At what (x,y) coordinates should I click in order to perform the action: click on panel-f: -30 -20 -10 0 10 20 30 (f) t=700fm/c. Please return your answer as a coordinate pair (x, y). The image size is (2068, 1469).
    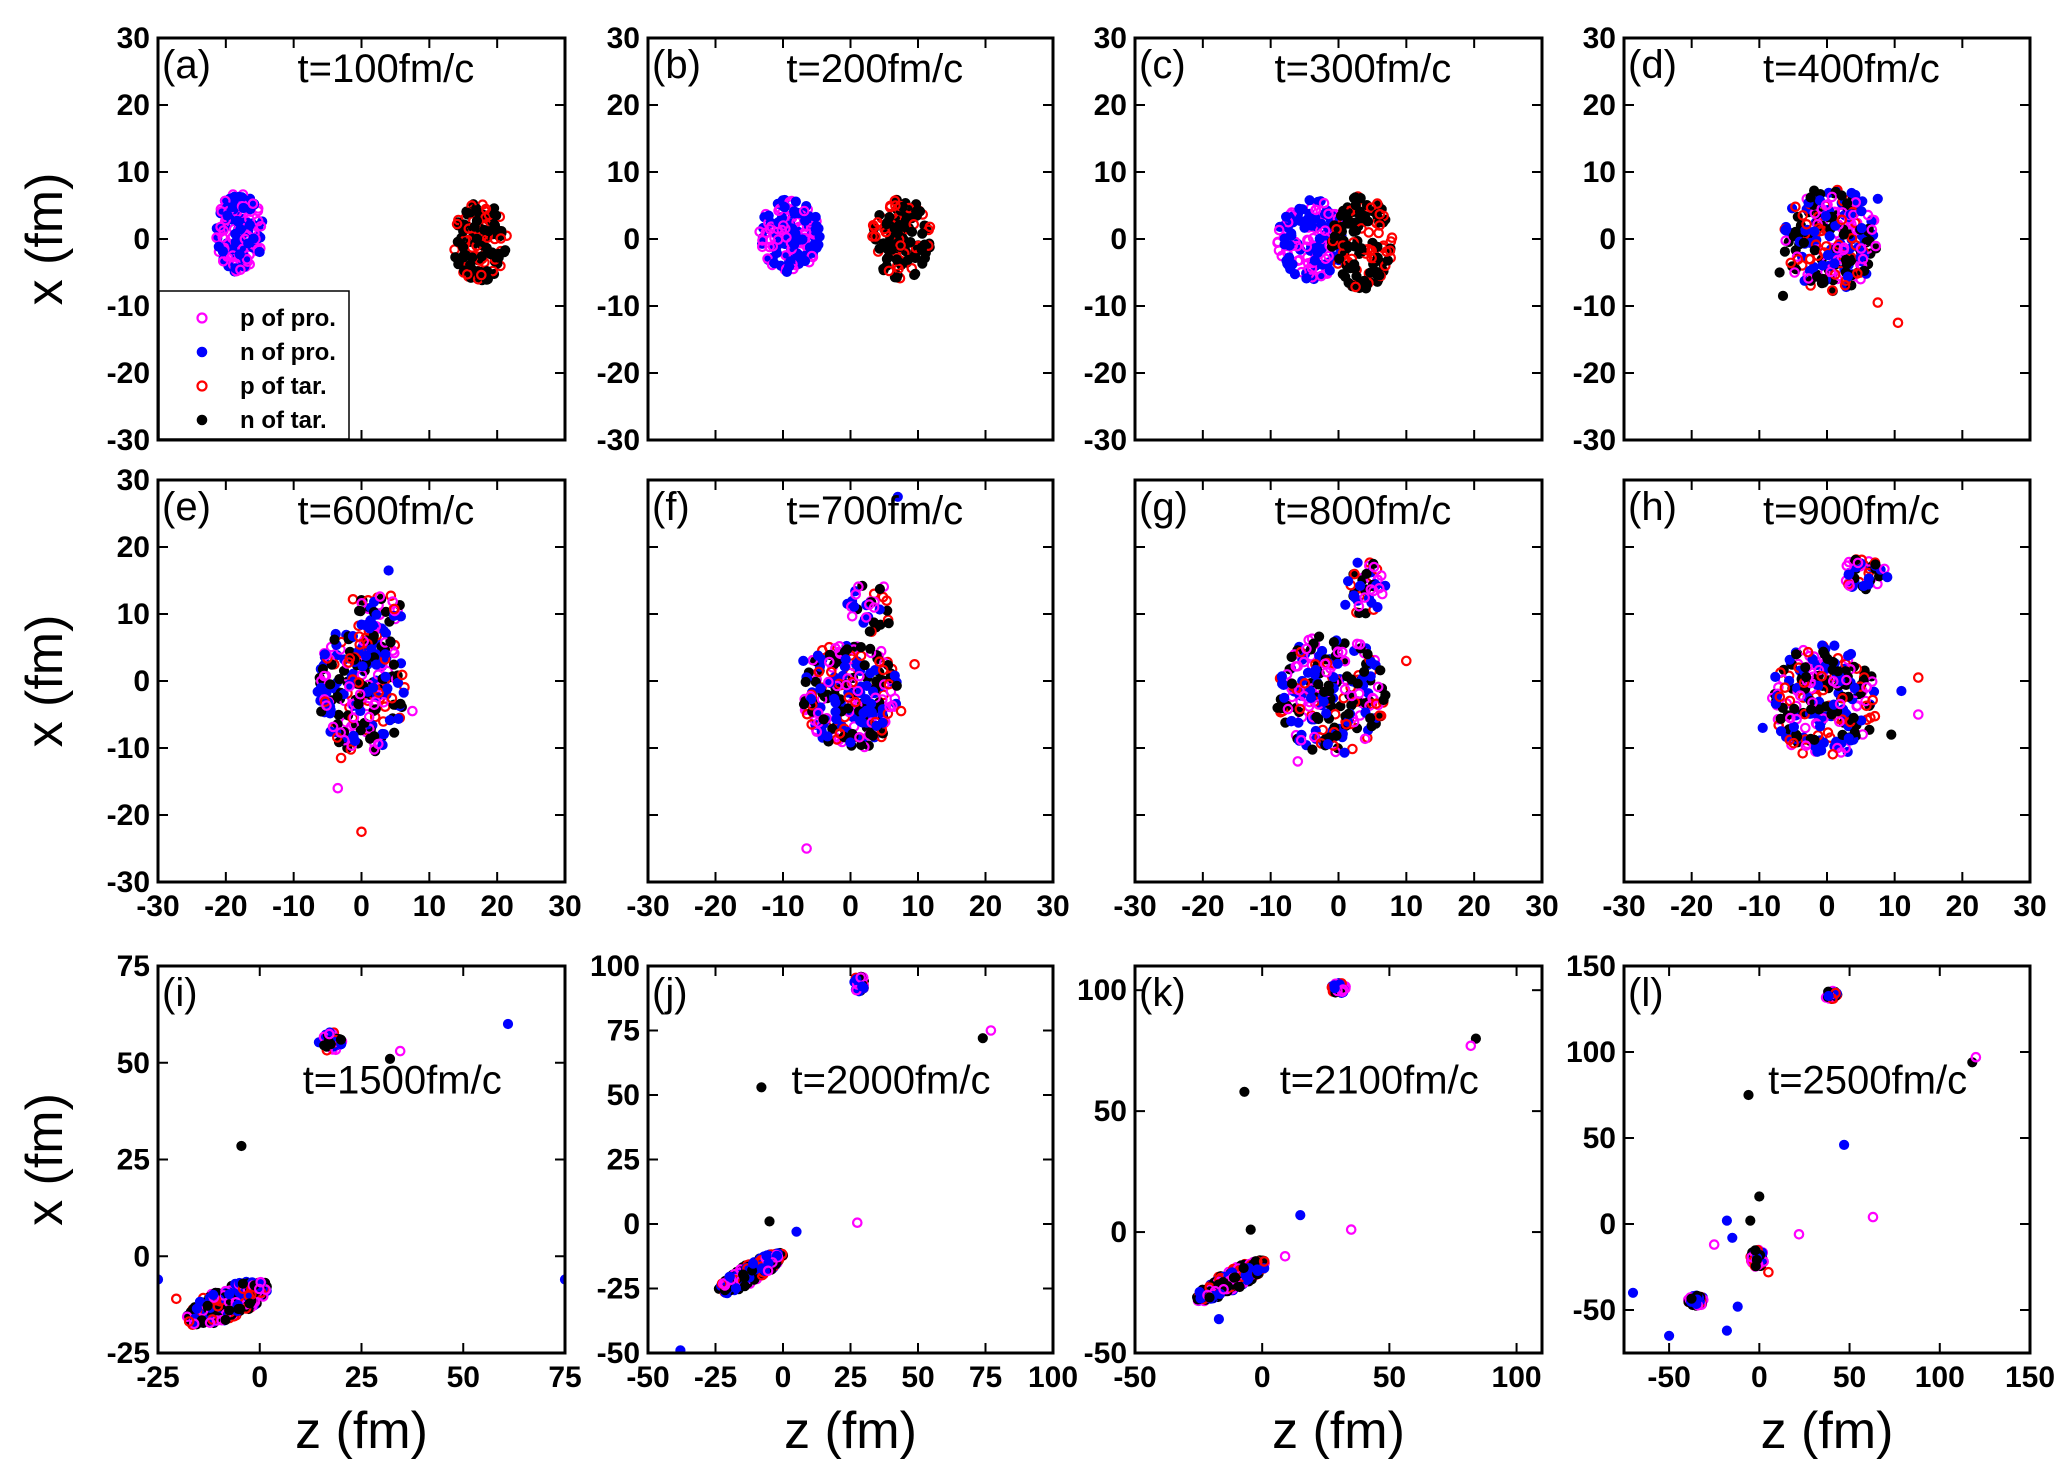
    Looking at the image, I should click on (848, 700).